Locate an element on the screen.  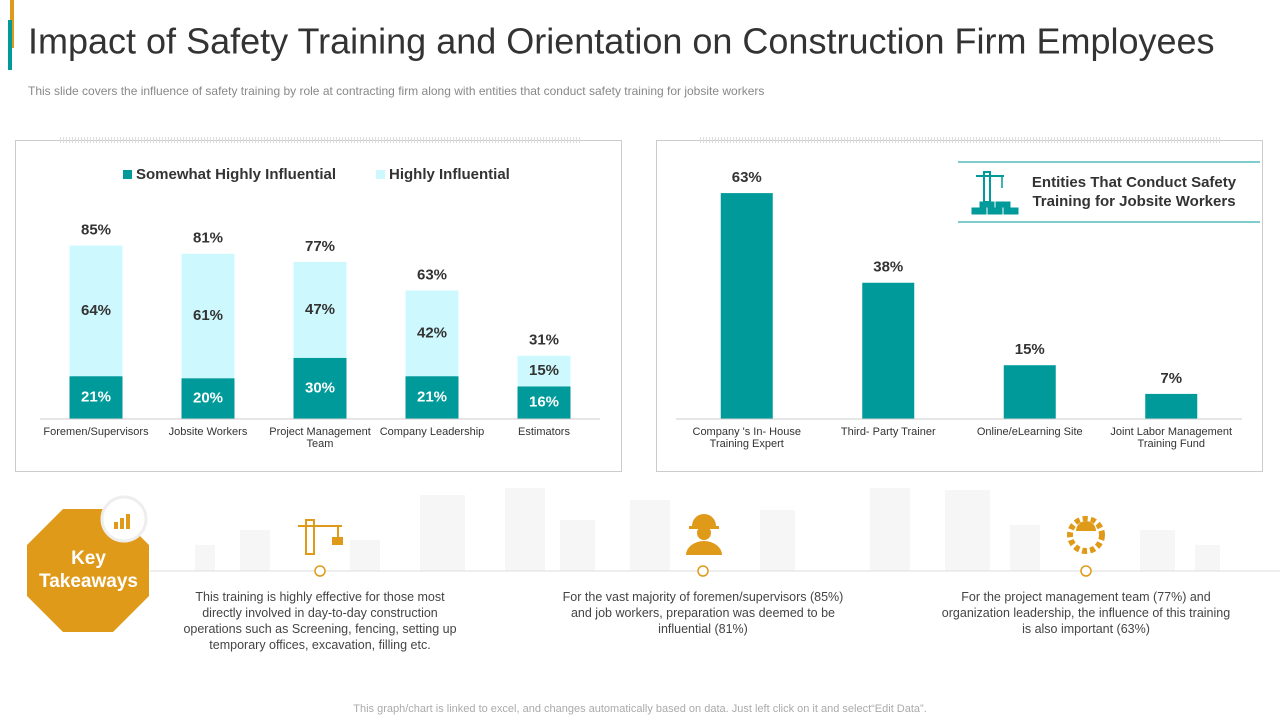
data-label: 64% is located at coordinates (96, 310).